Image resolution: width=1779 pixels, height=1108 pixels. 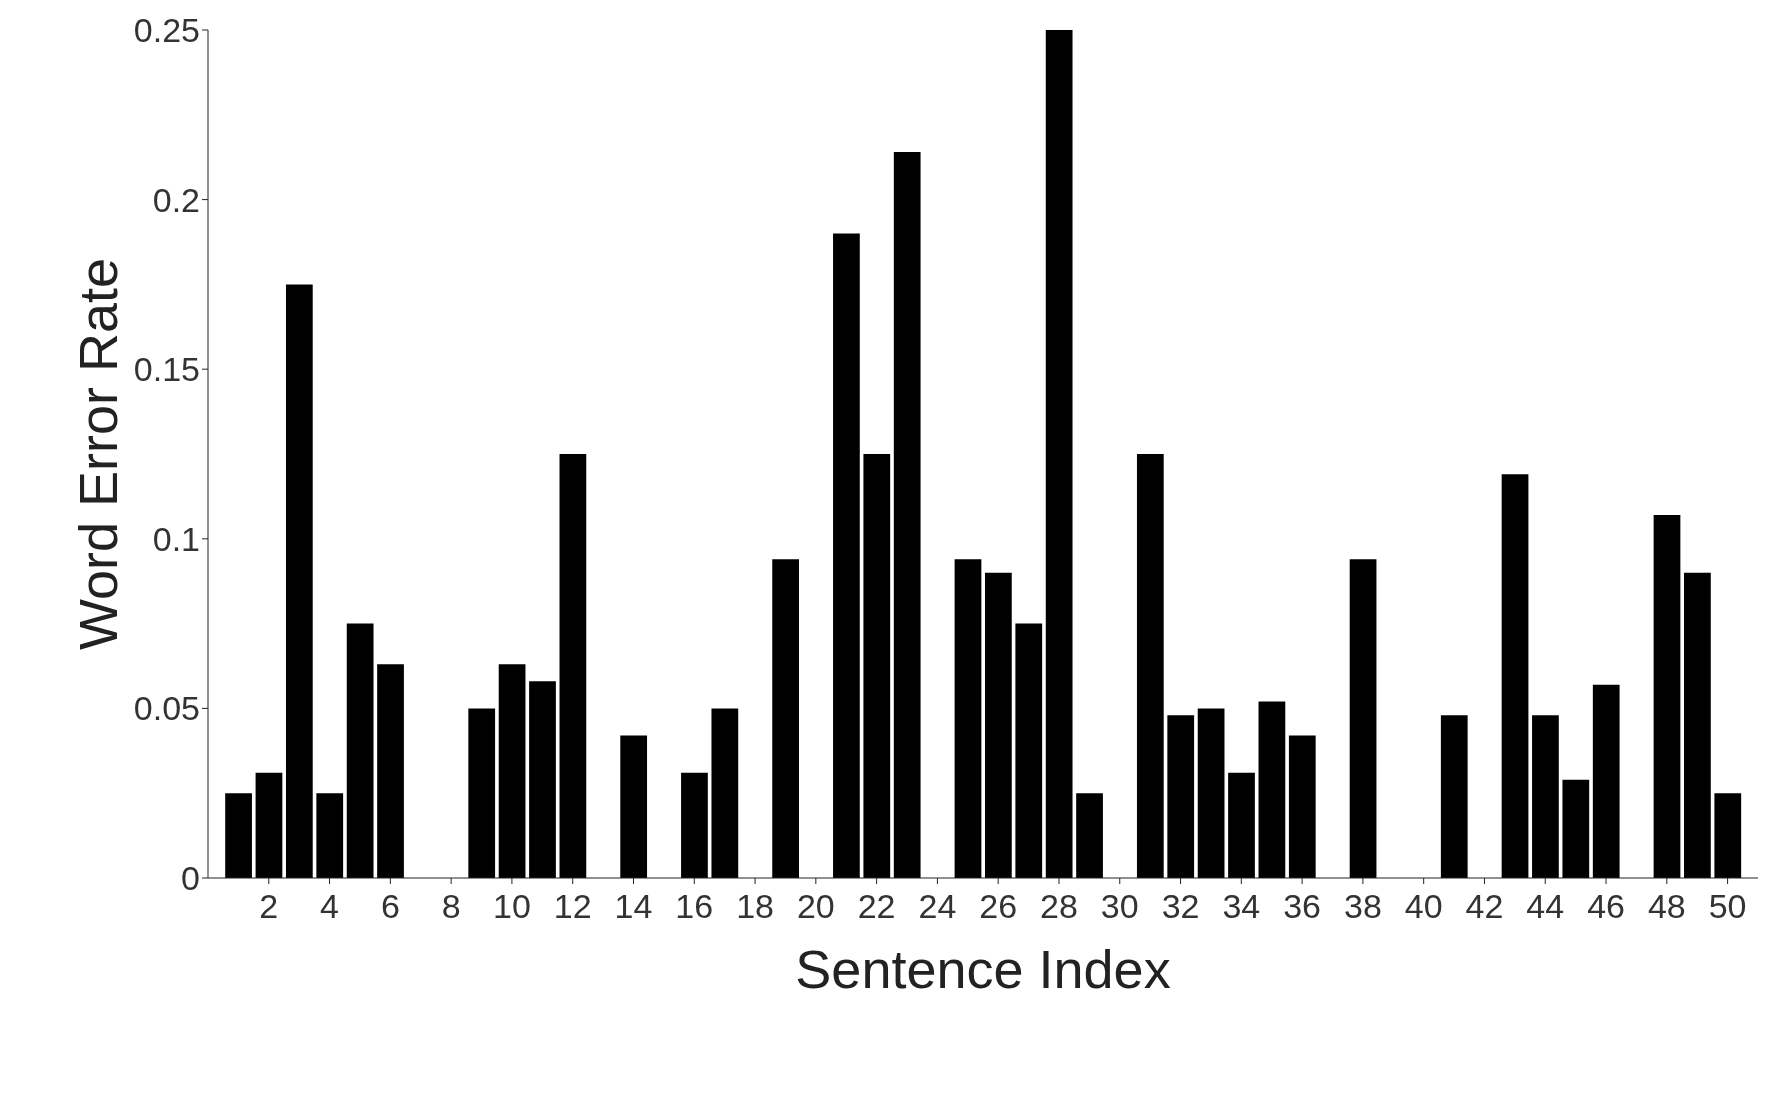 I want to click on x-axis-title: Sentence Index, so click(x=983, y=969).